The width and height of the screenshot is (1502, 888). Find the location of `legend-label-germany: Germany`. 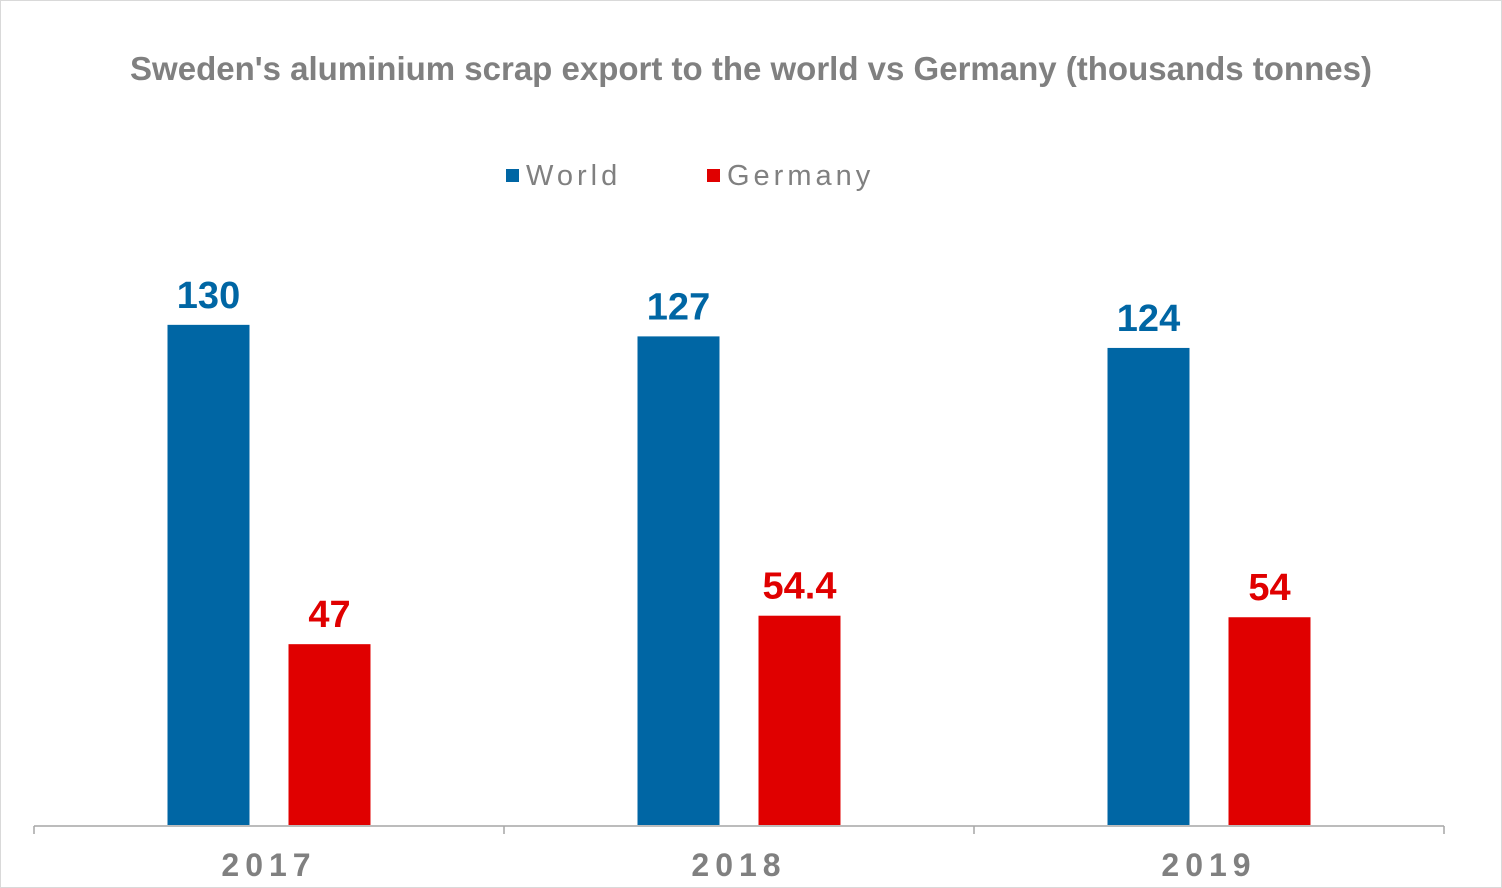

legend-label-germany: Germany is located at coordinates (800, 176).